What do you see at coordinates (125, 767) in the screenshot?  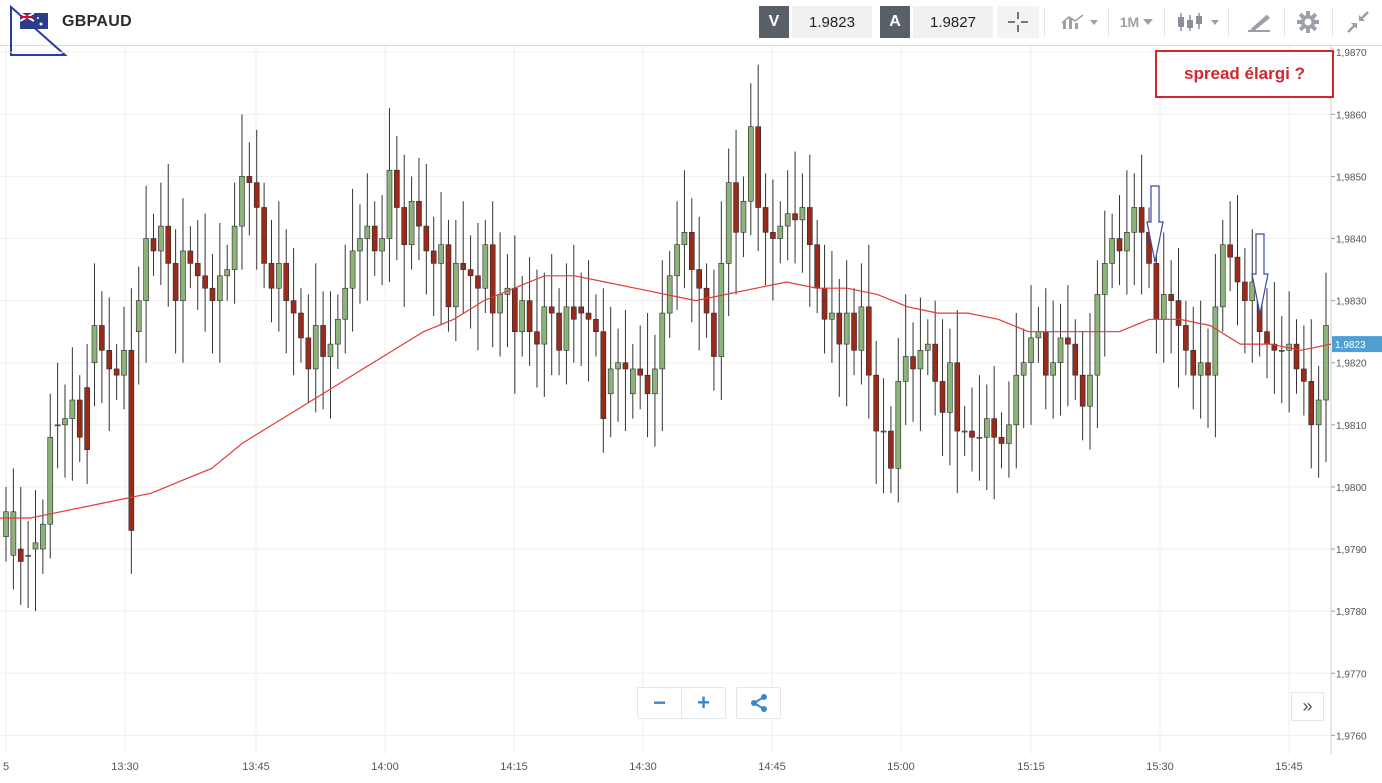 I see `x-tick-label: 13:30` at bounding box center [125, 767].